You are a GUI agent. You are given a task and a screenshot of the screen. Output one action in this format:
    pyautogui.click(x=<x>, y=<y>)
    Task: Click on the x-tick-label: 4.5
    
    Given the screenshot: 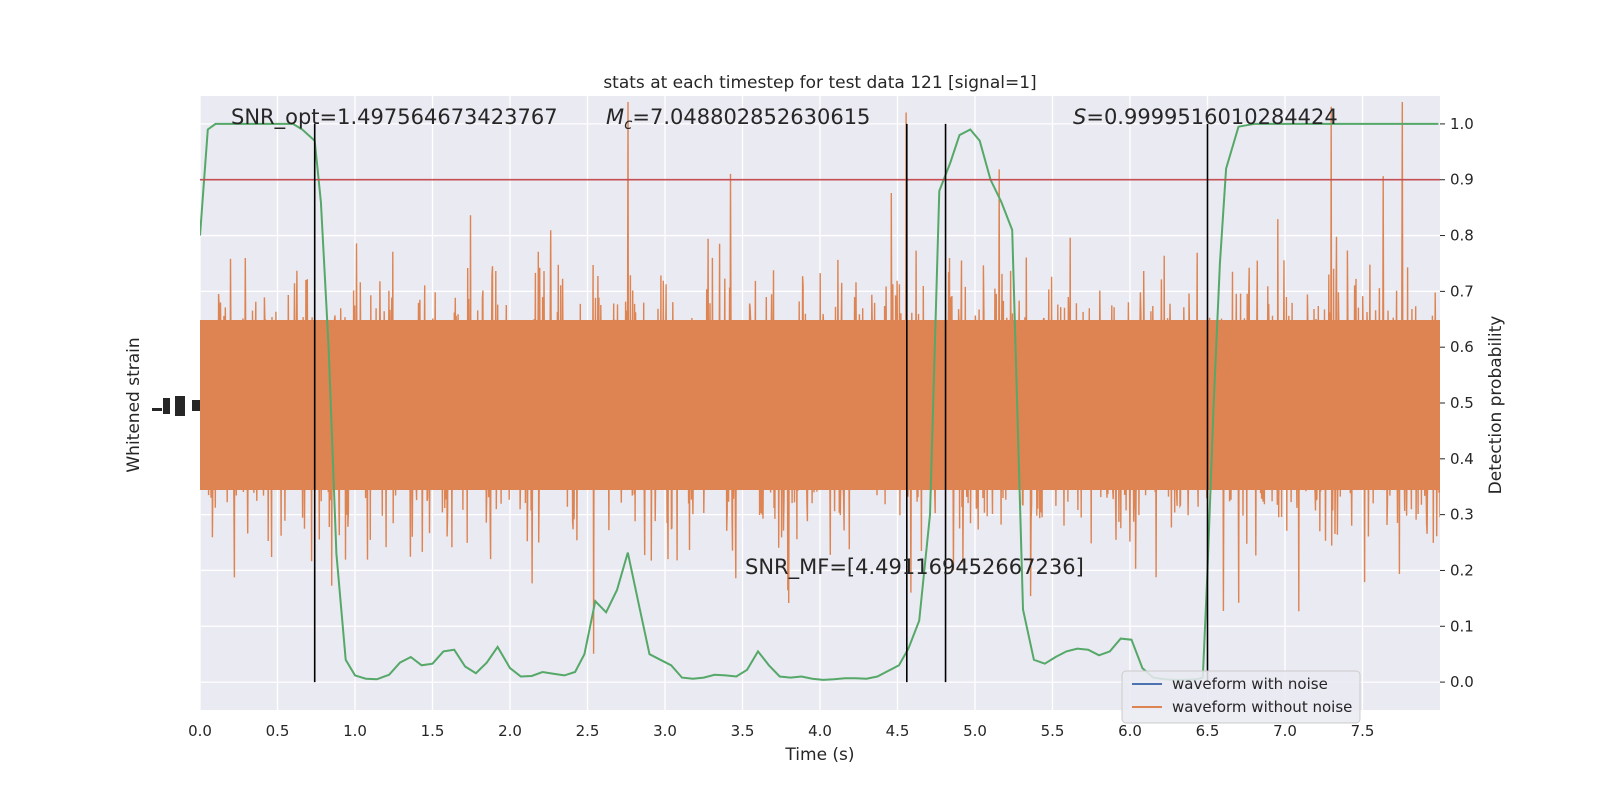 What is the action you would take?
    pyautogui.click(x=898, y=731)
    